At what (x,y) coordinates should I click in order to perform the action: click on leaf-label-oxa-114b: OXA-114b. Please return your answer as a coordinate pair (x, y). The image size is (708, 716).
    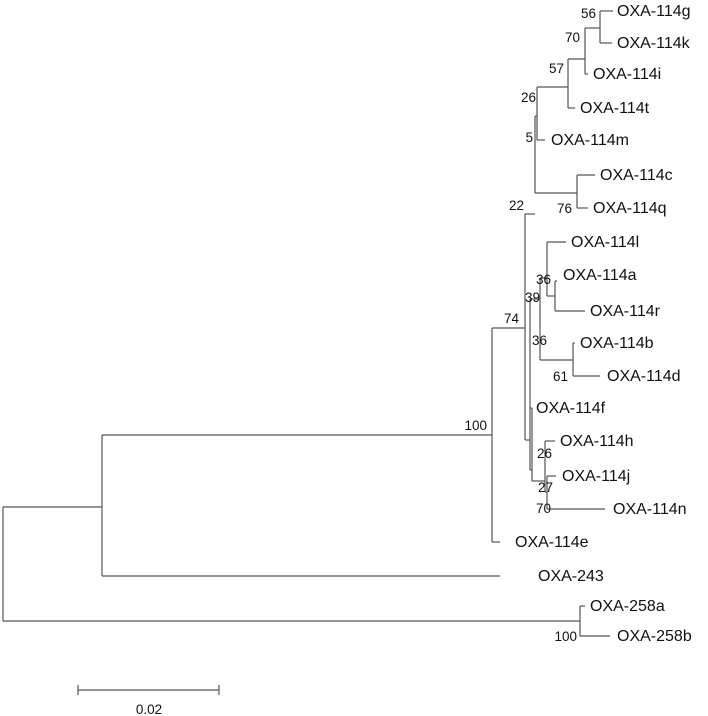
    Looking at the image, I should click on (617, 343).